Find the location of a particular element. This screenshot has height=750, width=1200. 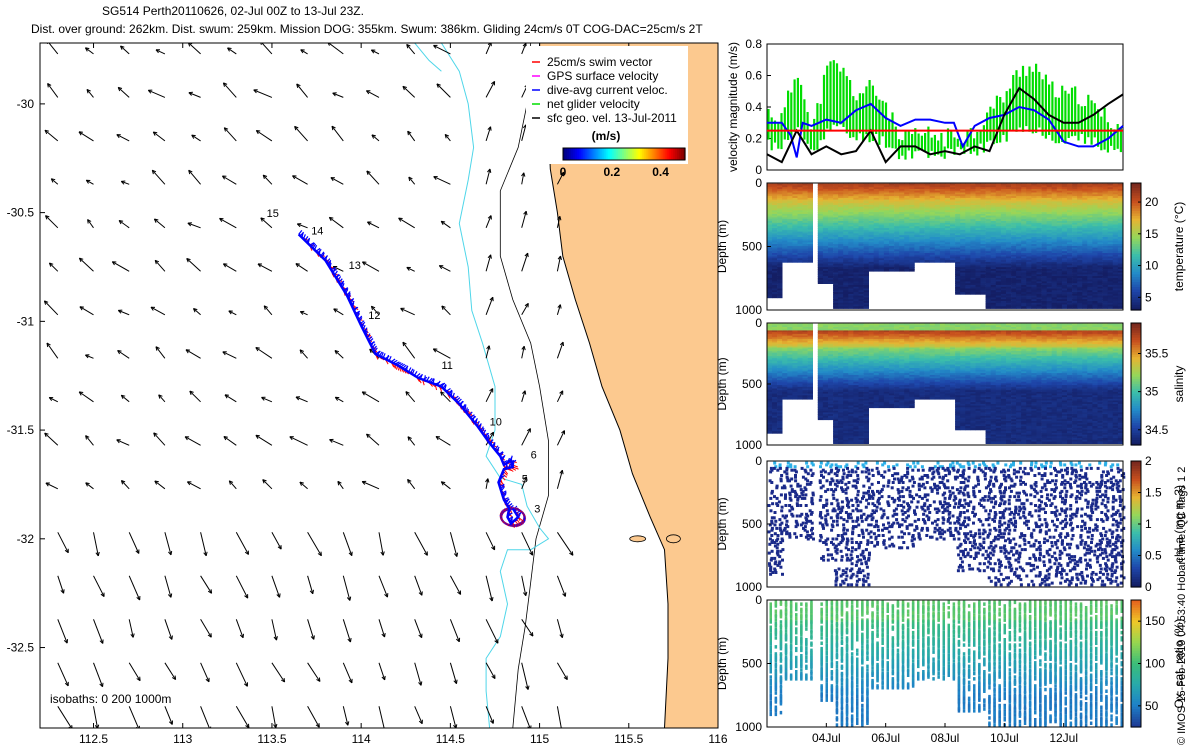

velocity-y-tick-label: 0 is located at coordinates (758, 170).